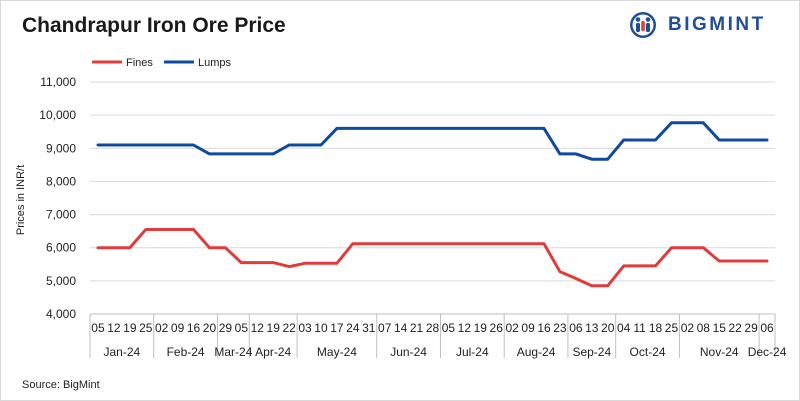 The image size is (800, 401). Describe the element at coordinates (186, 352) in the screenshot. I see `month-label: Feb-24` at that location.